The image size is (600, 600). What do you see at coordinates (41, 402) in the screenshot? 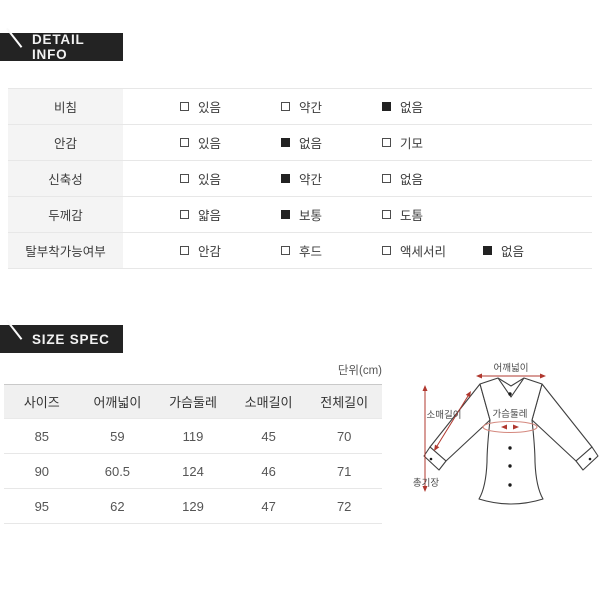
I see `column-header: 사이즈` at bounding box center [41, 402].